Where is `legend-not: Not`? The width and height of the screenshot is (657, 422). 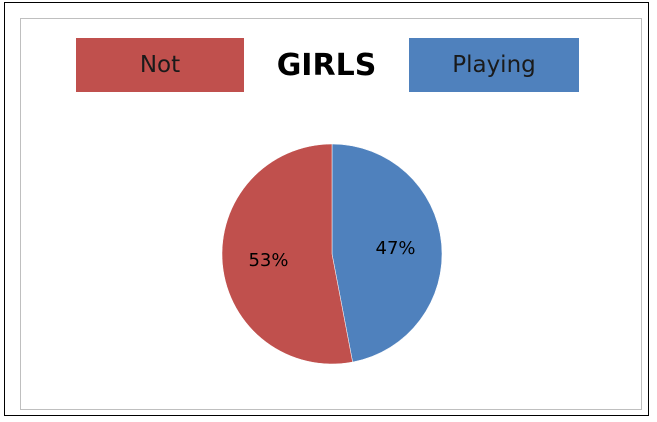 legend-not: Not is located at coordinates (160, 65).